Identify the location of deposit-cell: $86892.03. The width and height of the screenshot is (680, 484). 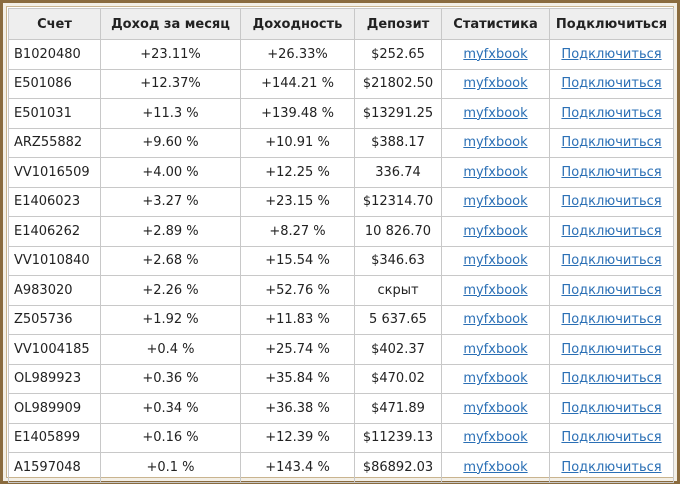
(398, 467).